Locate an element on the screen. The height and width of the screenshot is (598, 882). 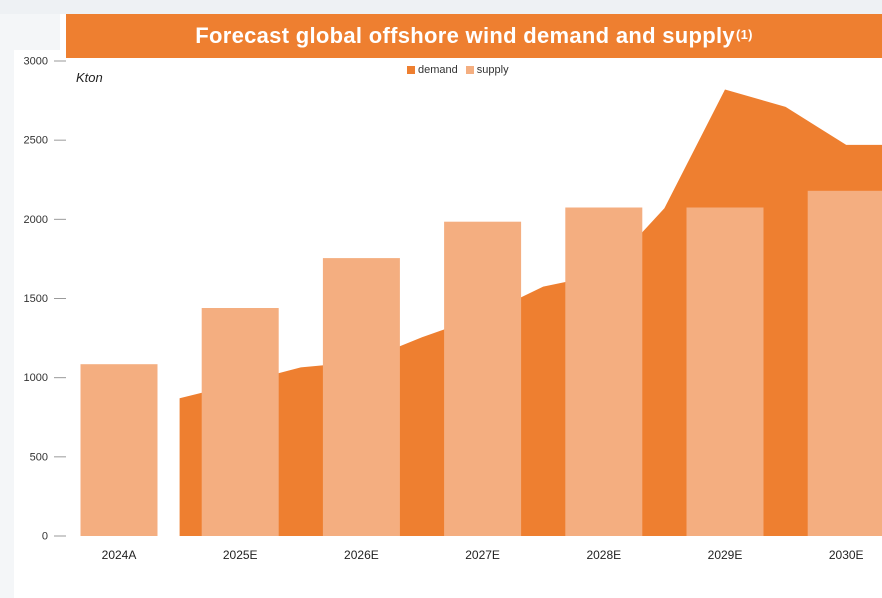
x-tick-label-2027E: 2027E is located at coordinates (482, 555).